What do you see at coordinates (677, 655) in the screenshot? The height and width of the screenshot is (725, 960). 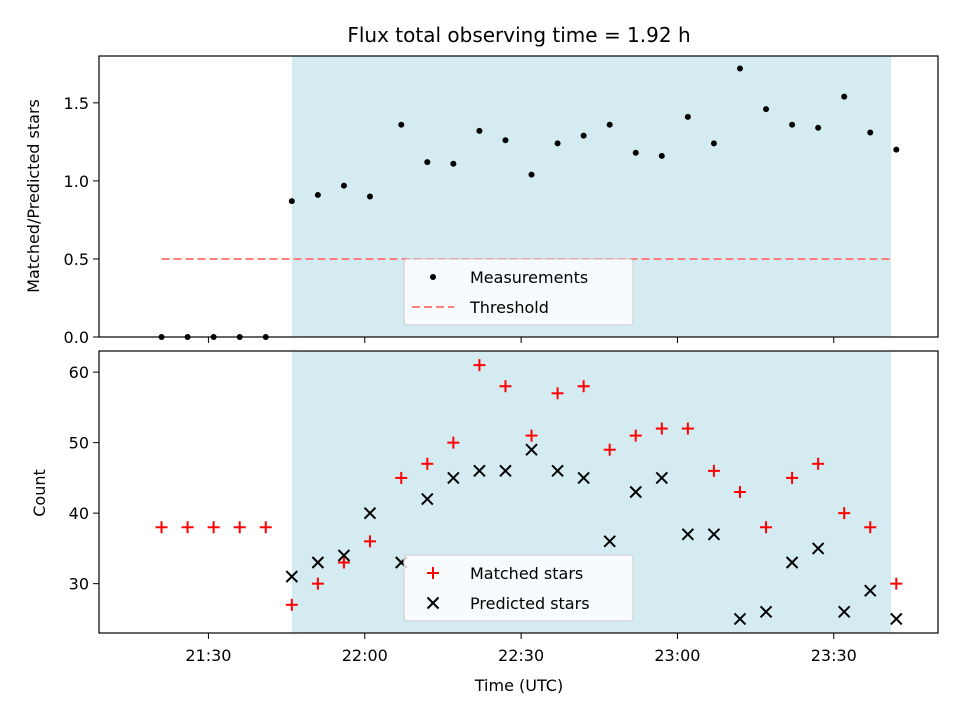 I see `x-tick-label: 23:00` at bounding box center [677, 655].